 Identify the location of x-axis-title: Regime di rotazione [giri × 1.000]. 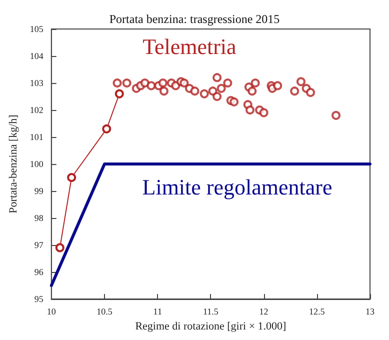
(210, 326).